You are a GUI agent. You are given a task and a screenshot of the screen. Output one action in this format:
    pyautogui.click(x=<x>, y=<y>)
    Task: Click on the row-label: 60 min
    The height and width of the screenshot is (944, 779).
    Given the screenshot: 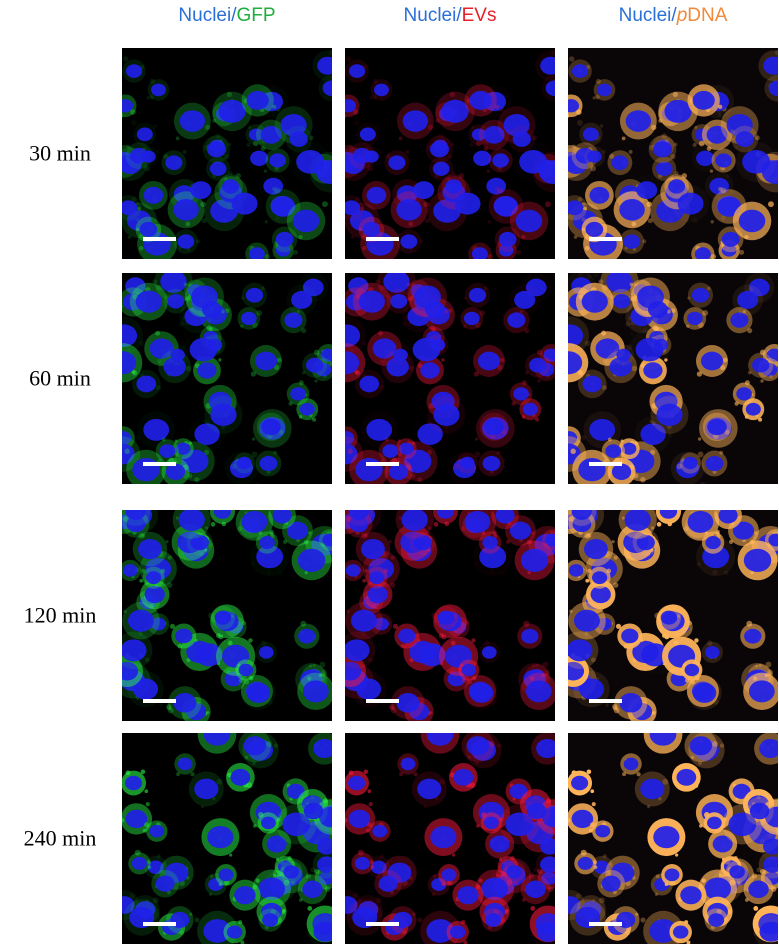 What is the action you would take?
    pyautogui.click(x=60, y=378)
    